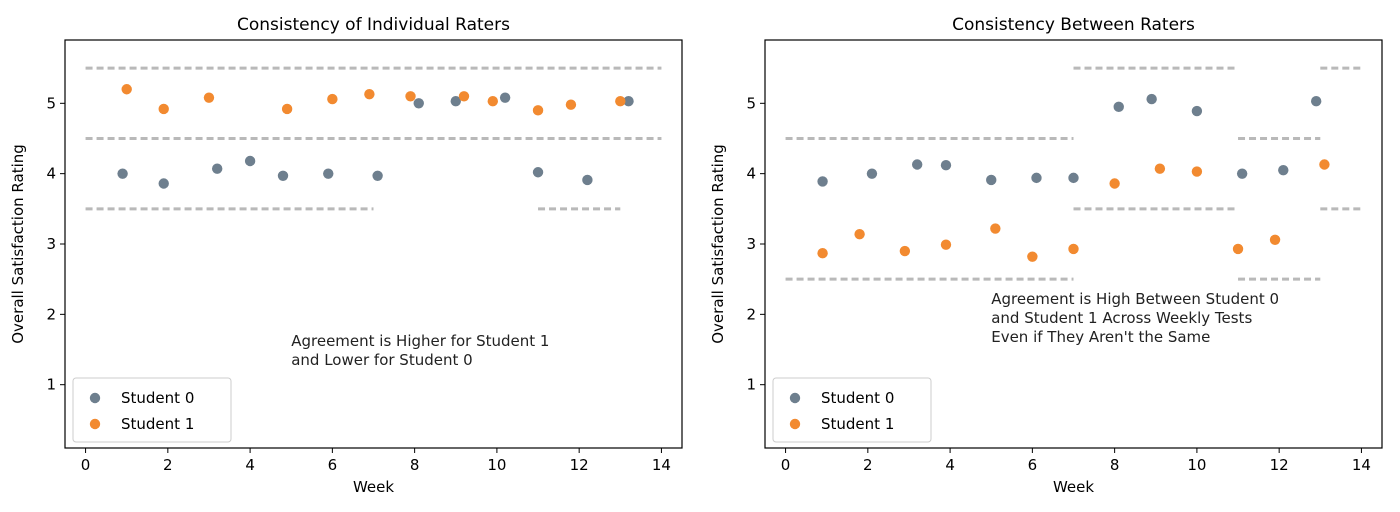  I want to click on annotation-line: Agreement is Higher for Student 1, so click(420, 341).